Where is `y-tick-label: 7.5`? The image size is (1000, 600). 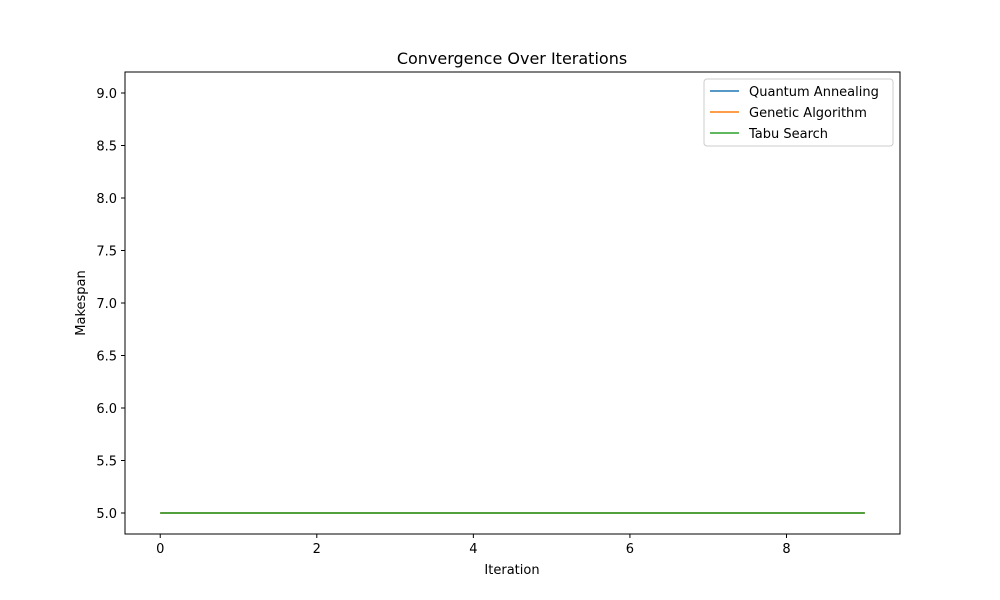 y-tick-label: 7.5 is located at coordinates (106, 252).